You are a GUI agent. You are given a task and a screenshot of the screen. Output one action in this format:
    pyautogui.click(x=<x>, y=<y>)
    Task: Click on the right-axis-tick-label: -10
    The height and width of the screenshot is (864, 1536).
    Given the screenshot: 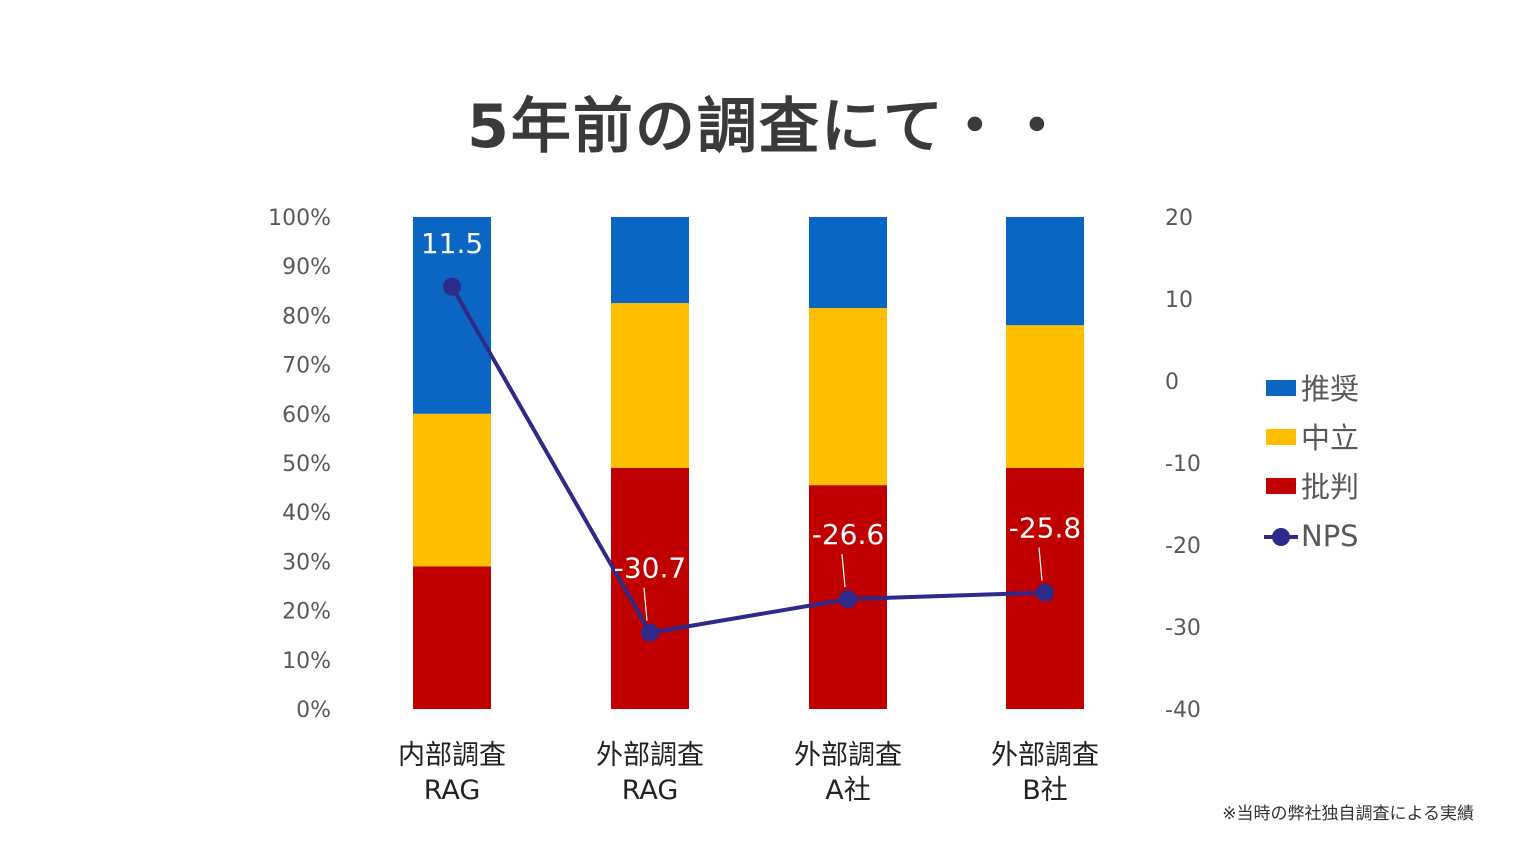 What is the action you would take?
    pyautogui.click(x=1183, y=464)
    